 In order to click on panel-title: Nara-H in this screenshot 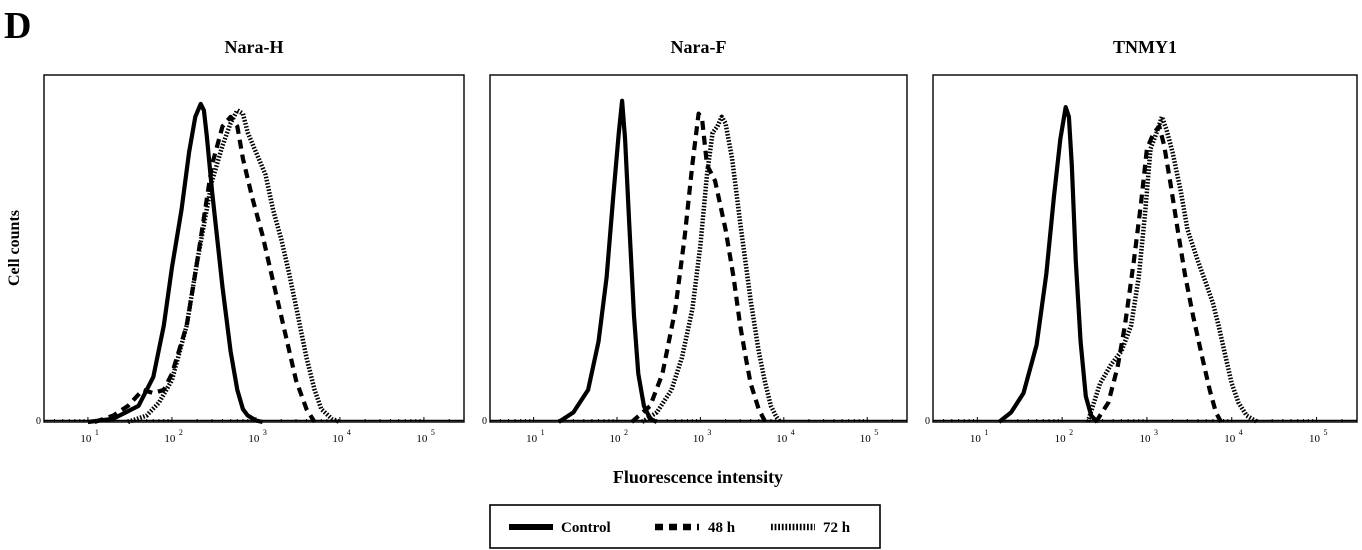, I will do `click(254, 47)`.